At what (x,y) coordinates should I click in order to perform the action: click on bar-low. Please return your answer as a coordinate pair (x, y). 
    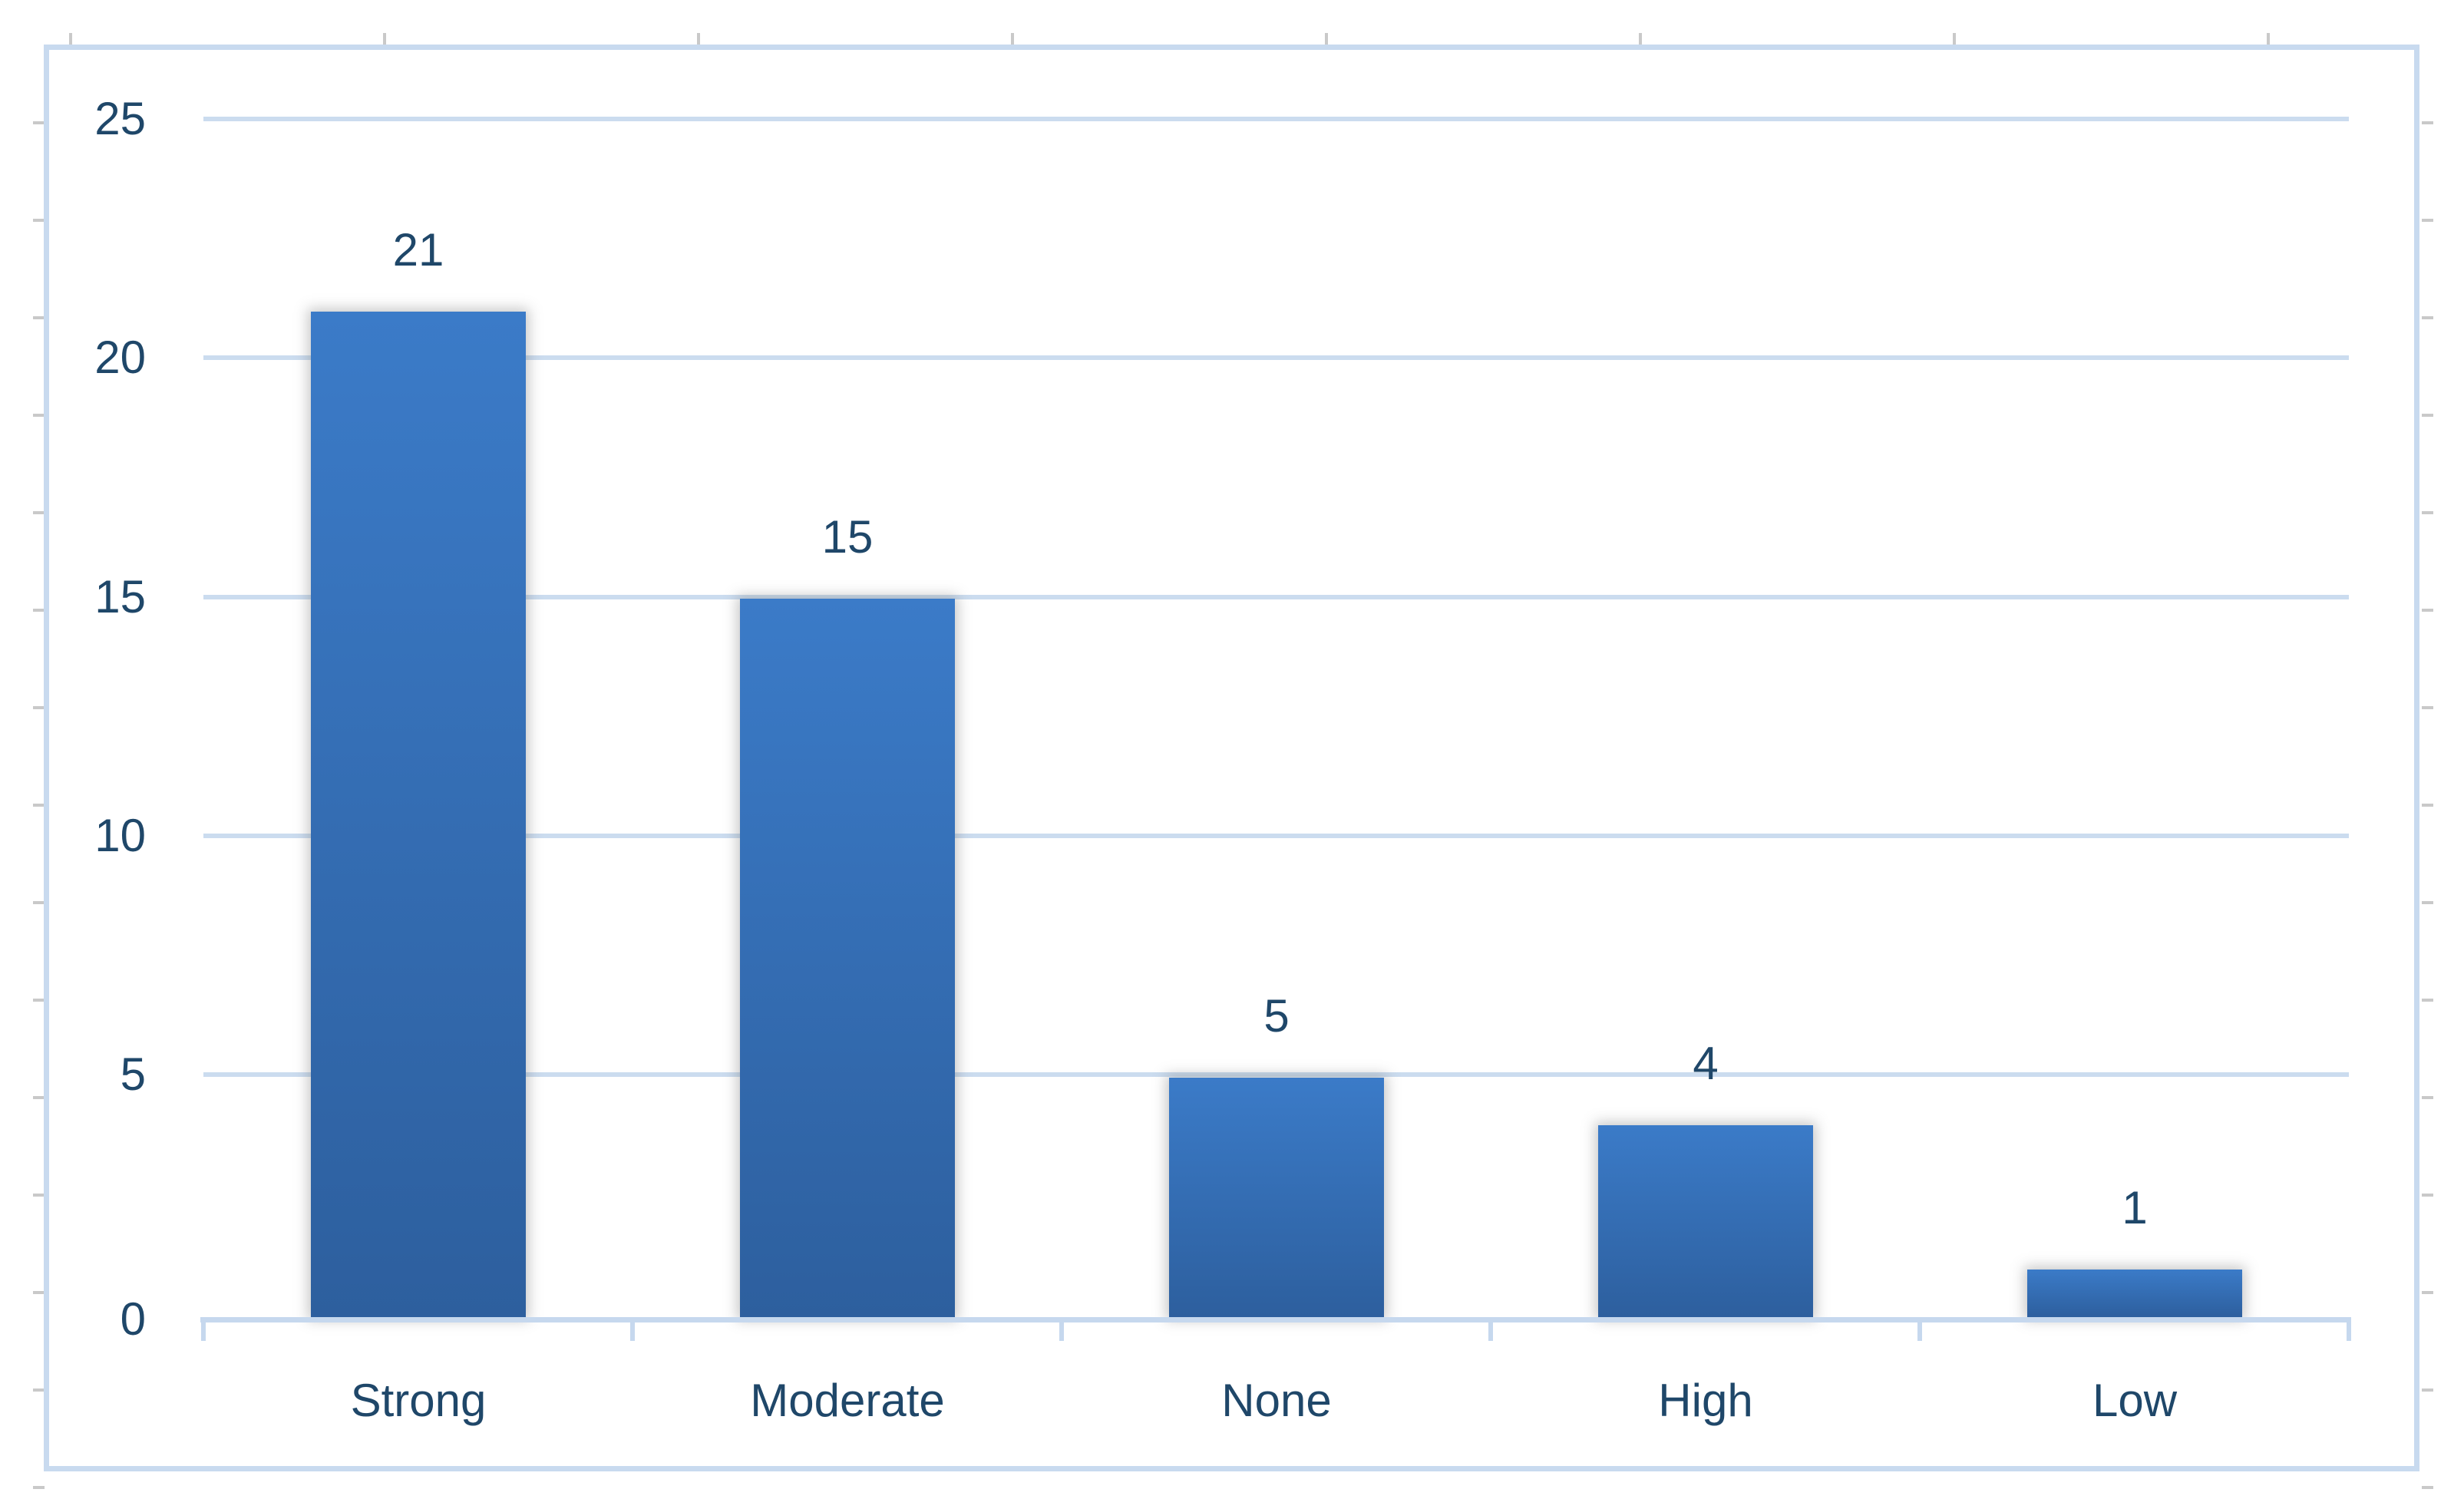
    Looking at the image, I should click on (2134, 1293).